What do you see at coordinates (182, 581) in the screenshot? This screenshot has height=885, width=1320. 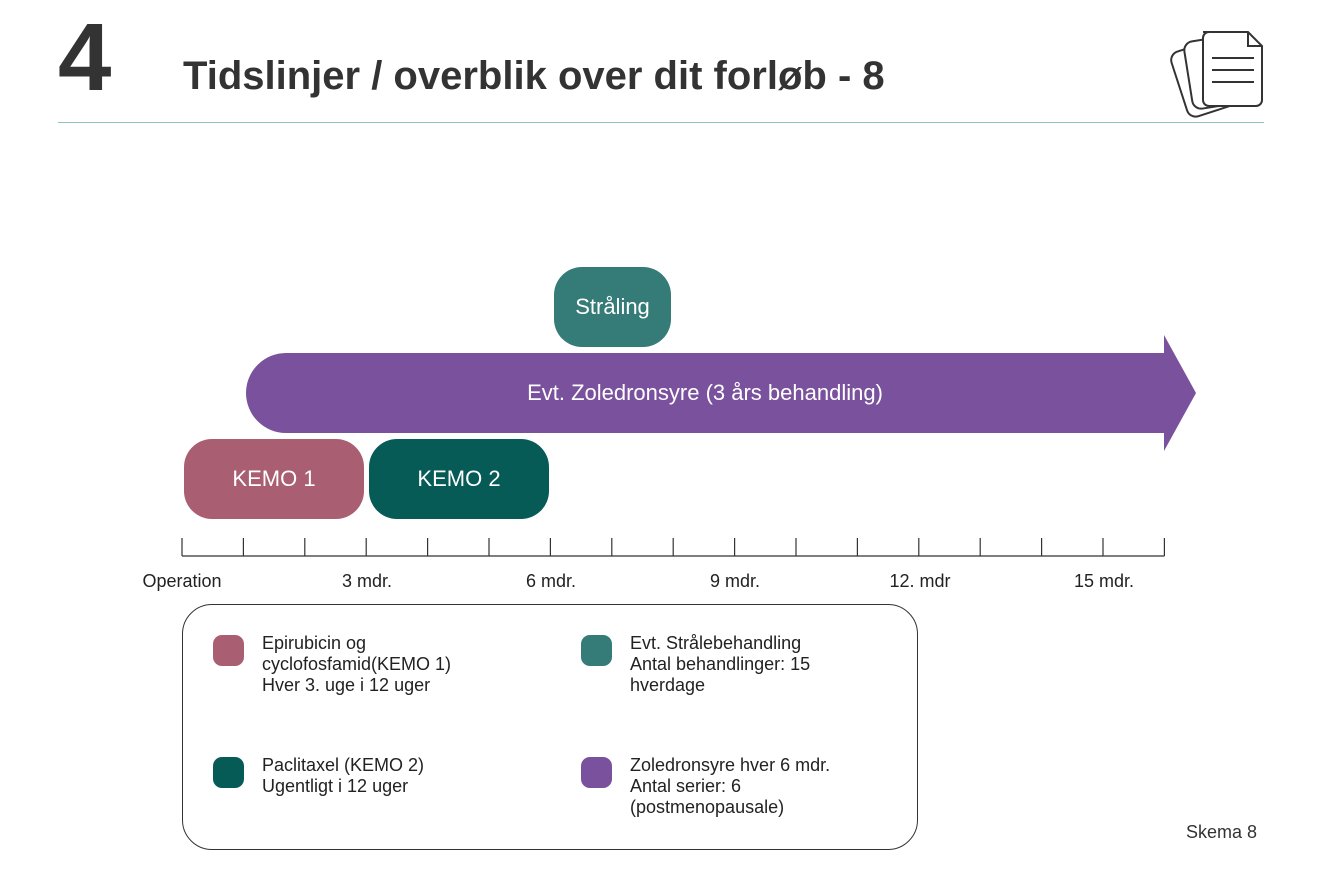 I see `tick-label: Operation` at bounding box center [182, 581].